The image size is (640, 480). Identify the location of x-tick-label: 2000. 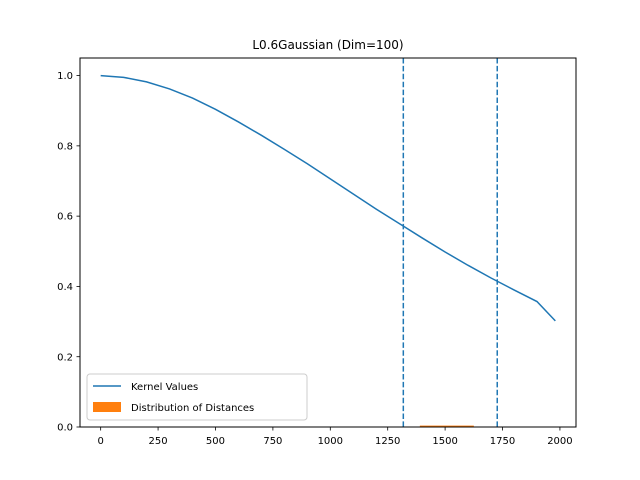
(559, 441).